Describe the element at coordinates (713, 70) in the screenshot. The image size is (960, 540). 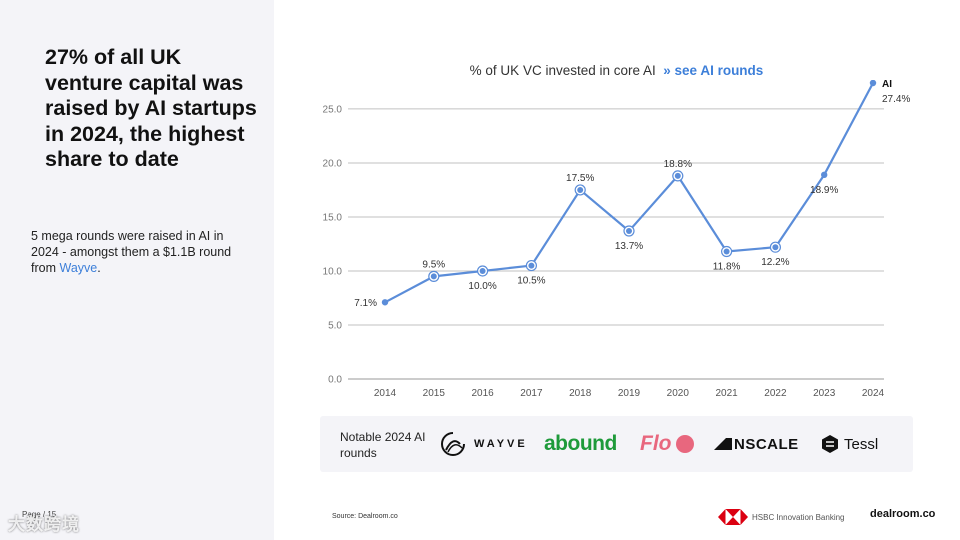
I see `see-ai-rounds-link: » see AI rounds` at that location.